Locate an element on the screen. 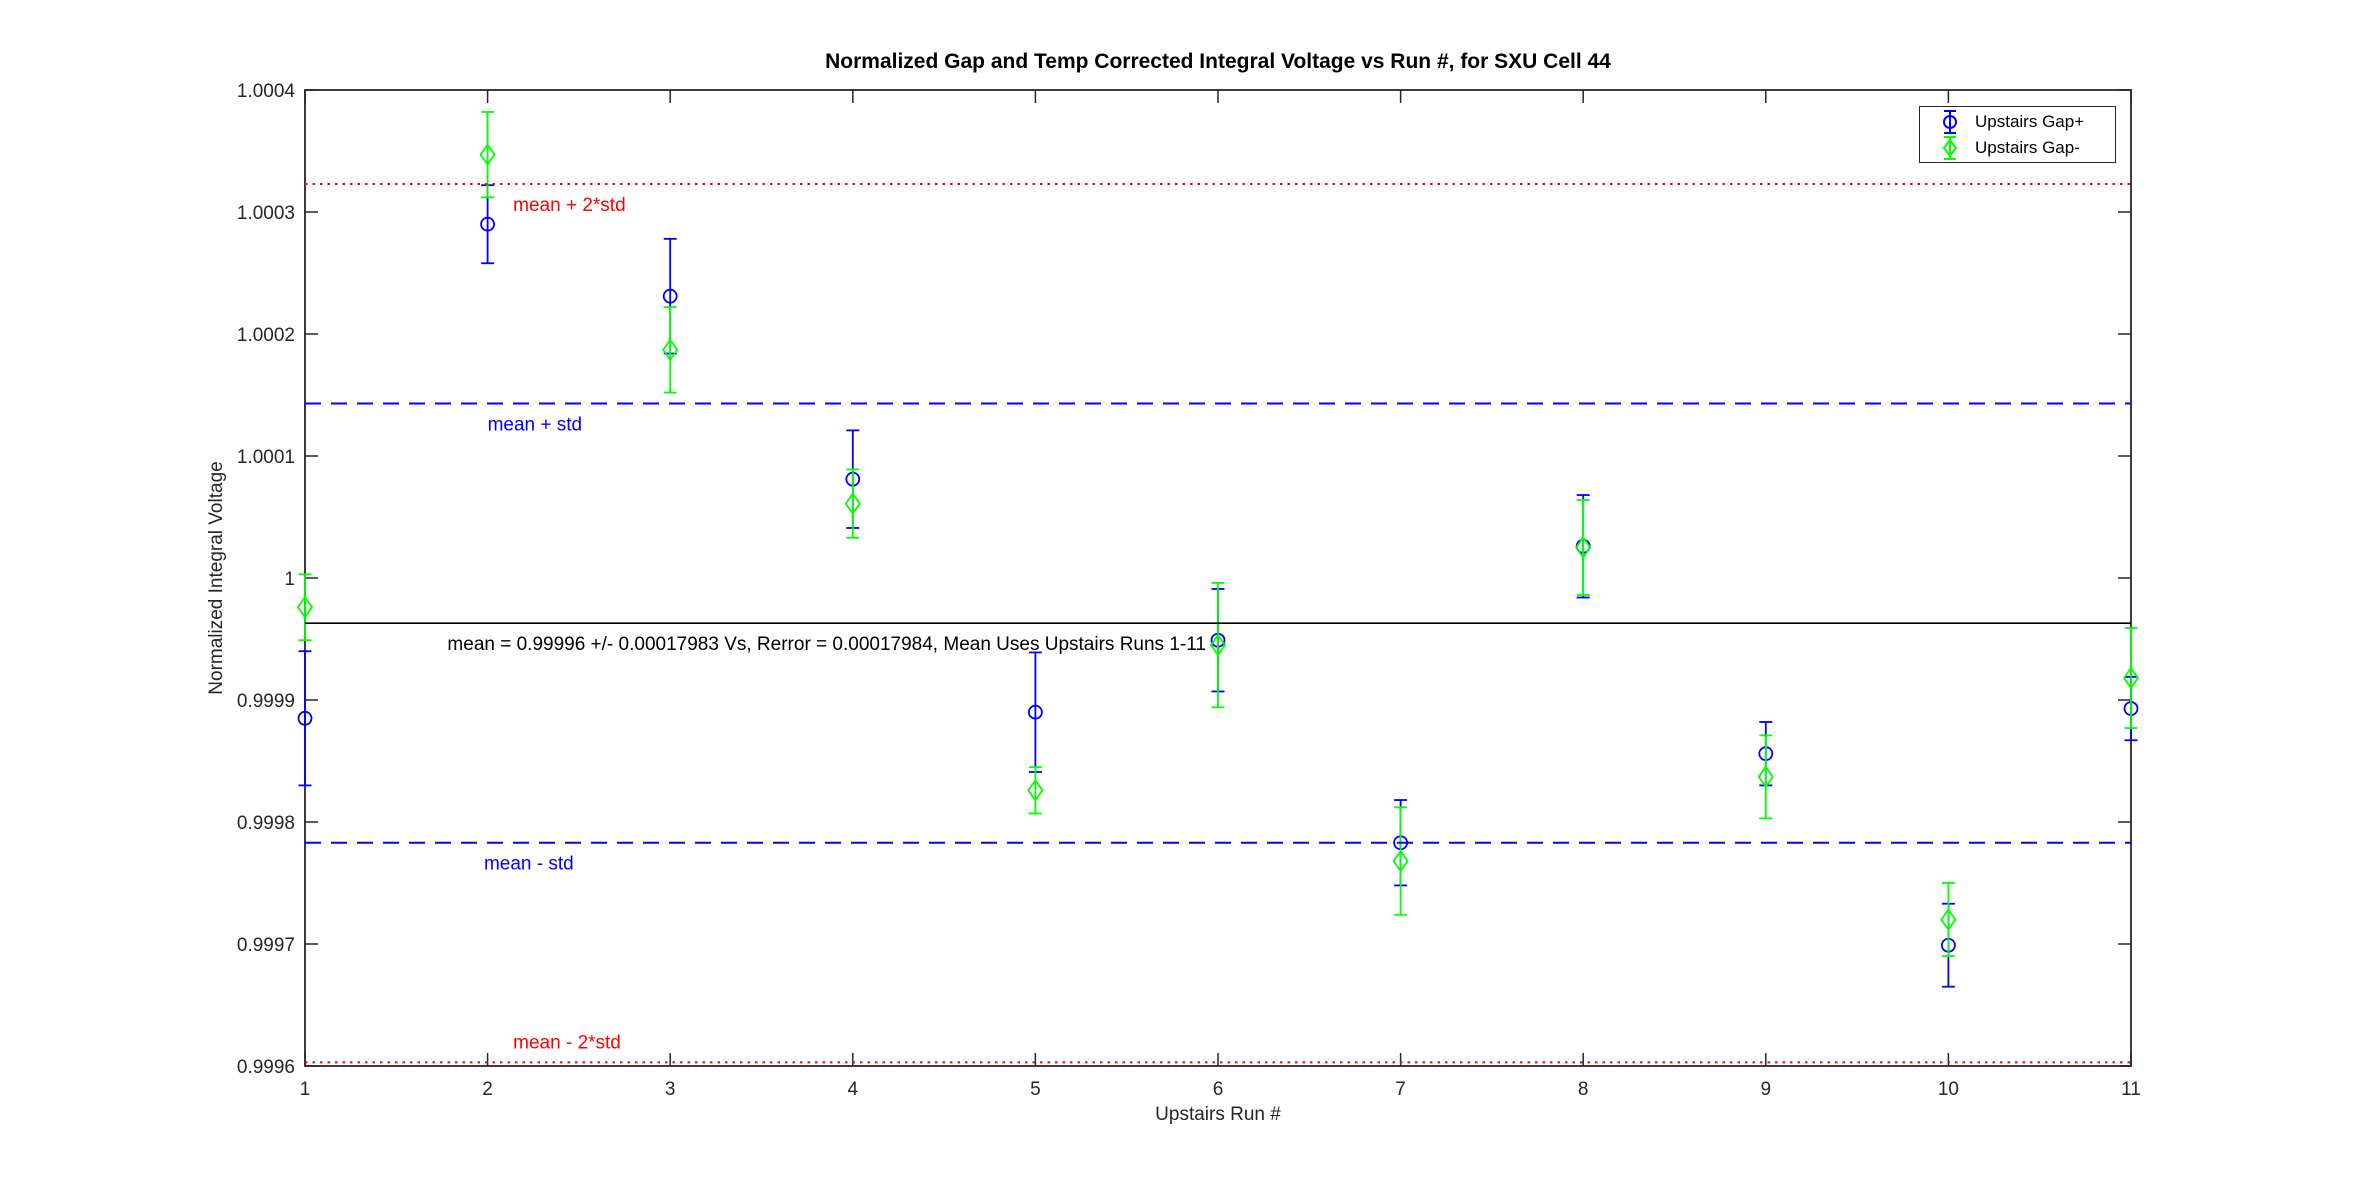  x-tick-label: 2 is located at coordinates (487, 1089).